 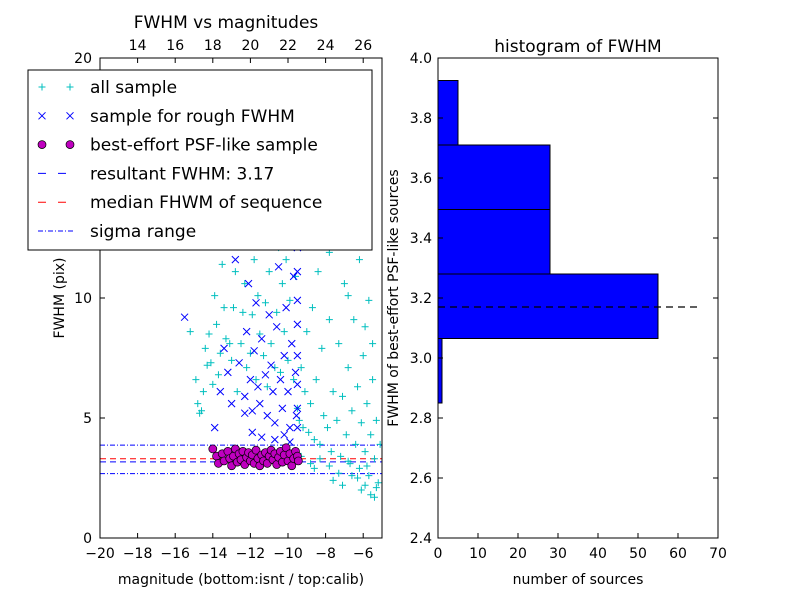 What do you see at coordinates (518, 554) in the screenshot?
I see `x-tick-label: 20` at bounding box center [518, 554].